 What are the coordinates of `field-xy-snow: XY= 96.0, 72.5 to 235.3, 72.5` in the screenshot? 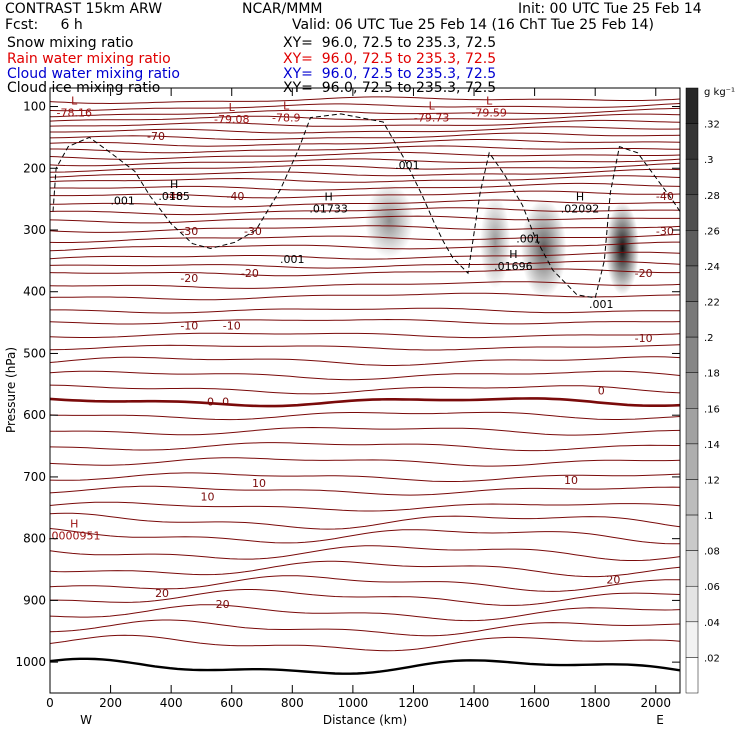 It's located at (390, 43).